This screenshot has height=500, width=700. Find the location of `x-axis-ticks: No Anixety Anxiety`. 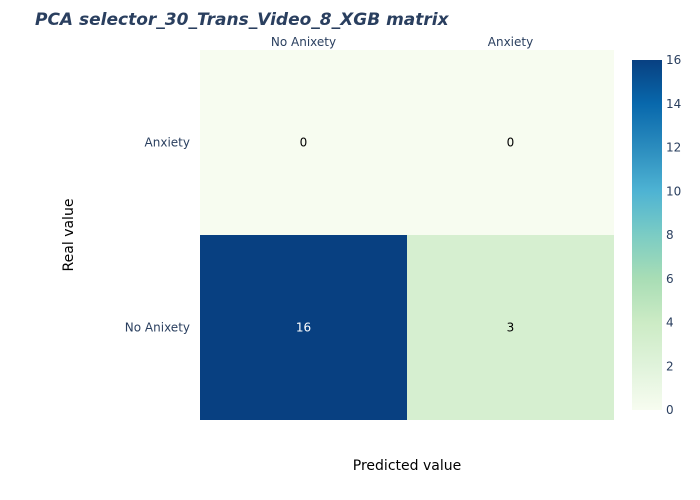

x-axis-ticks: No Anixety Anxiety is located at coordinates (402, 42).